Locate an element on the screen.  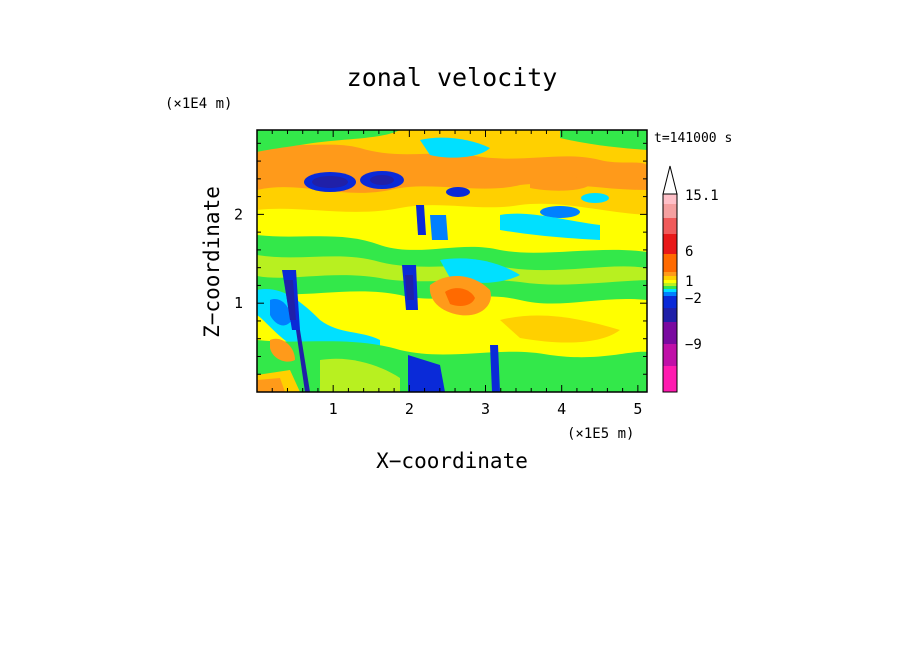
colorbar: 15.1 6 1−2 −9 is located at coordinates (690, 279).